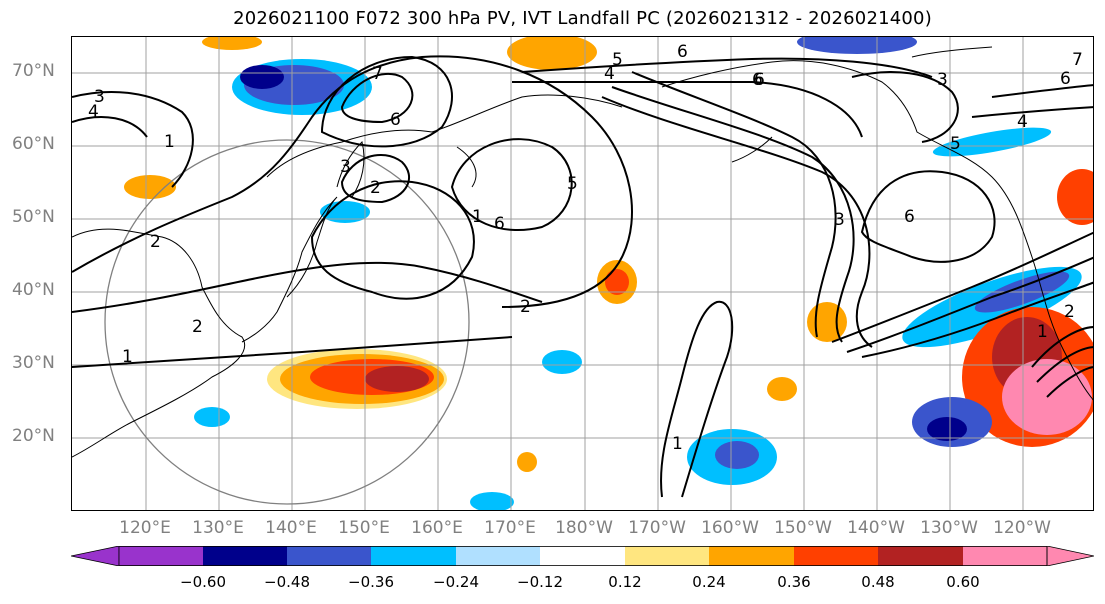 Image resolution: width=1105 pixels, height=604 pixels. Describe the element at coordinates (150, 187) in the screenshot. I see `shade-pos-left` at that location.